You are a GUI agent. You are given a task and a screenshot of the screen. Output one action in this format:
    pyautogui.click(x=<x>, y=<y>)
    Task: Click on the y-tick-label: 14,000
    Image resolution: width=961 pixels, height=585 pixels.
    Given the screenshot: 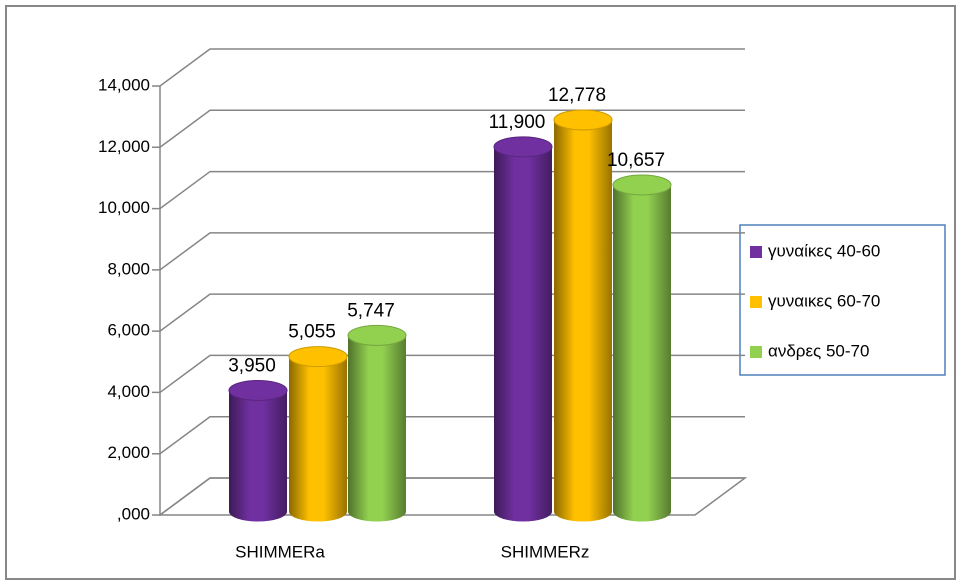 What is the action you would take?
    pyautogui.click(x=124, y=84)
    